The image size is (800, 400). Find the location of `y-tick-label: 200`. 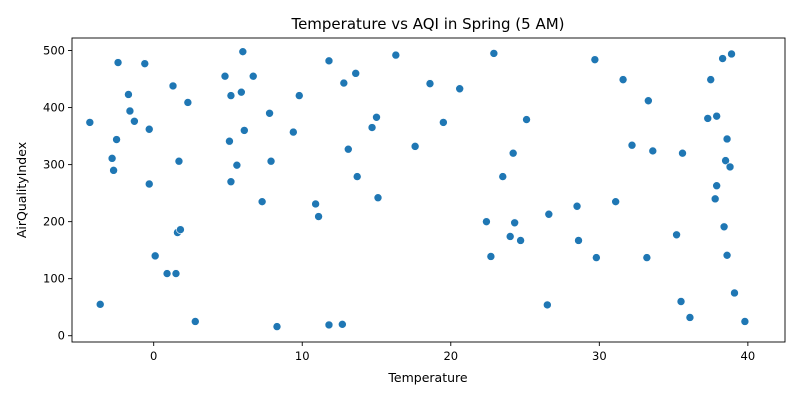

y-tick-label: 200 is located at coordinates (54, 222).